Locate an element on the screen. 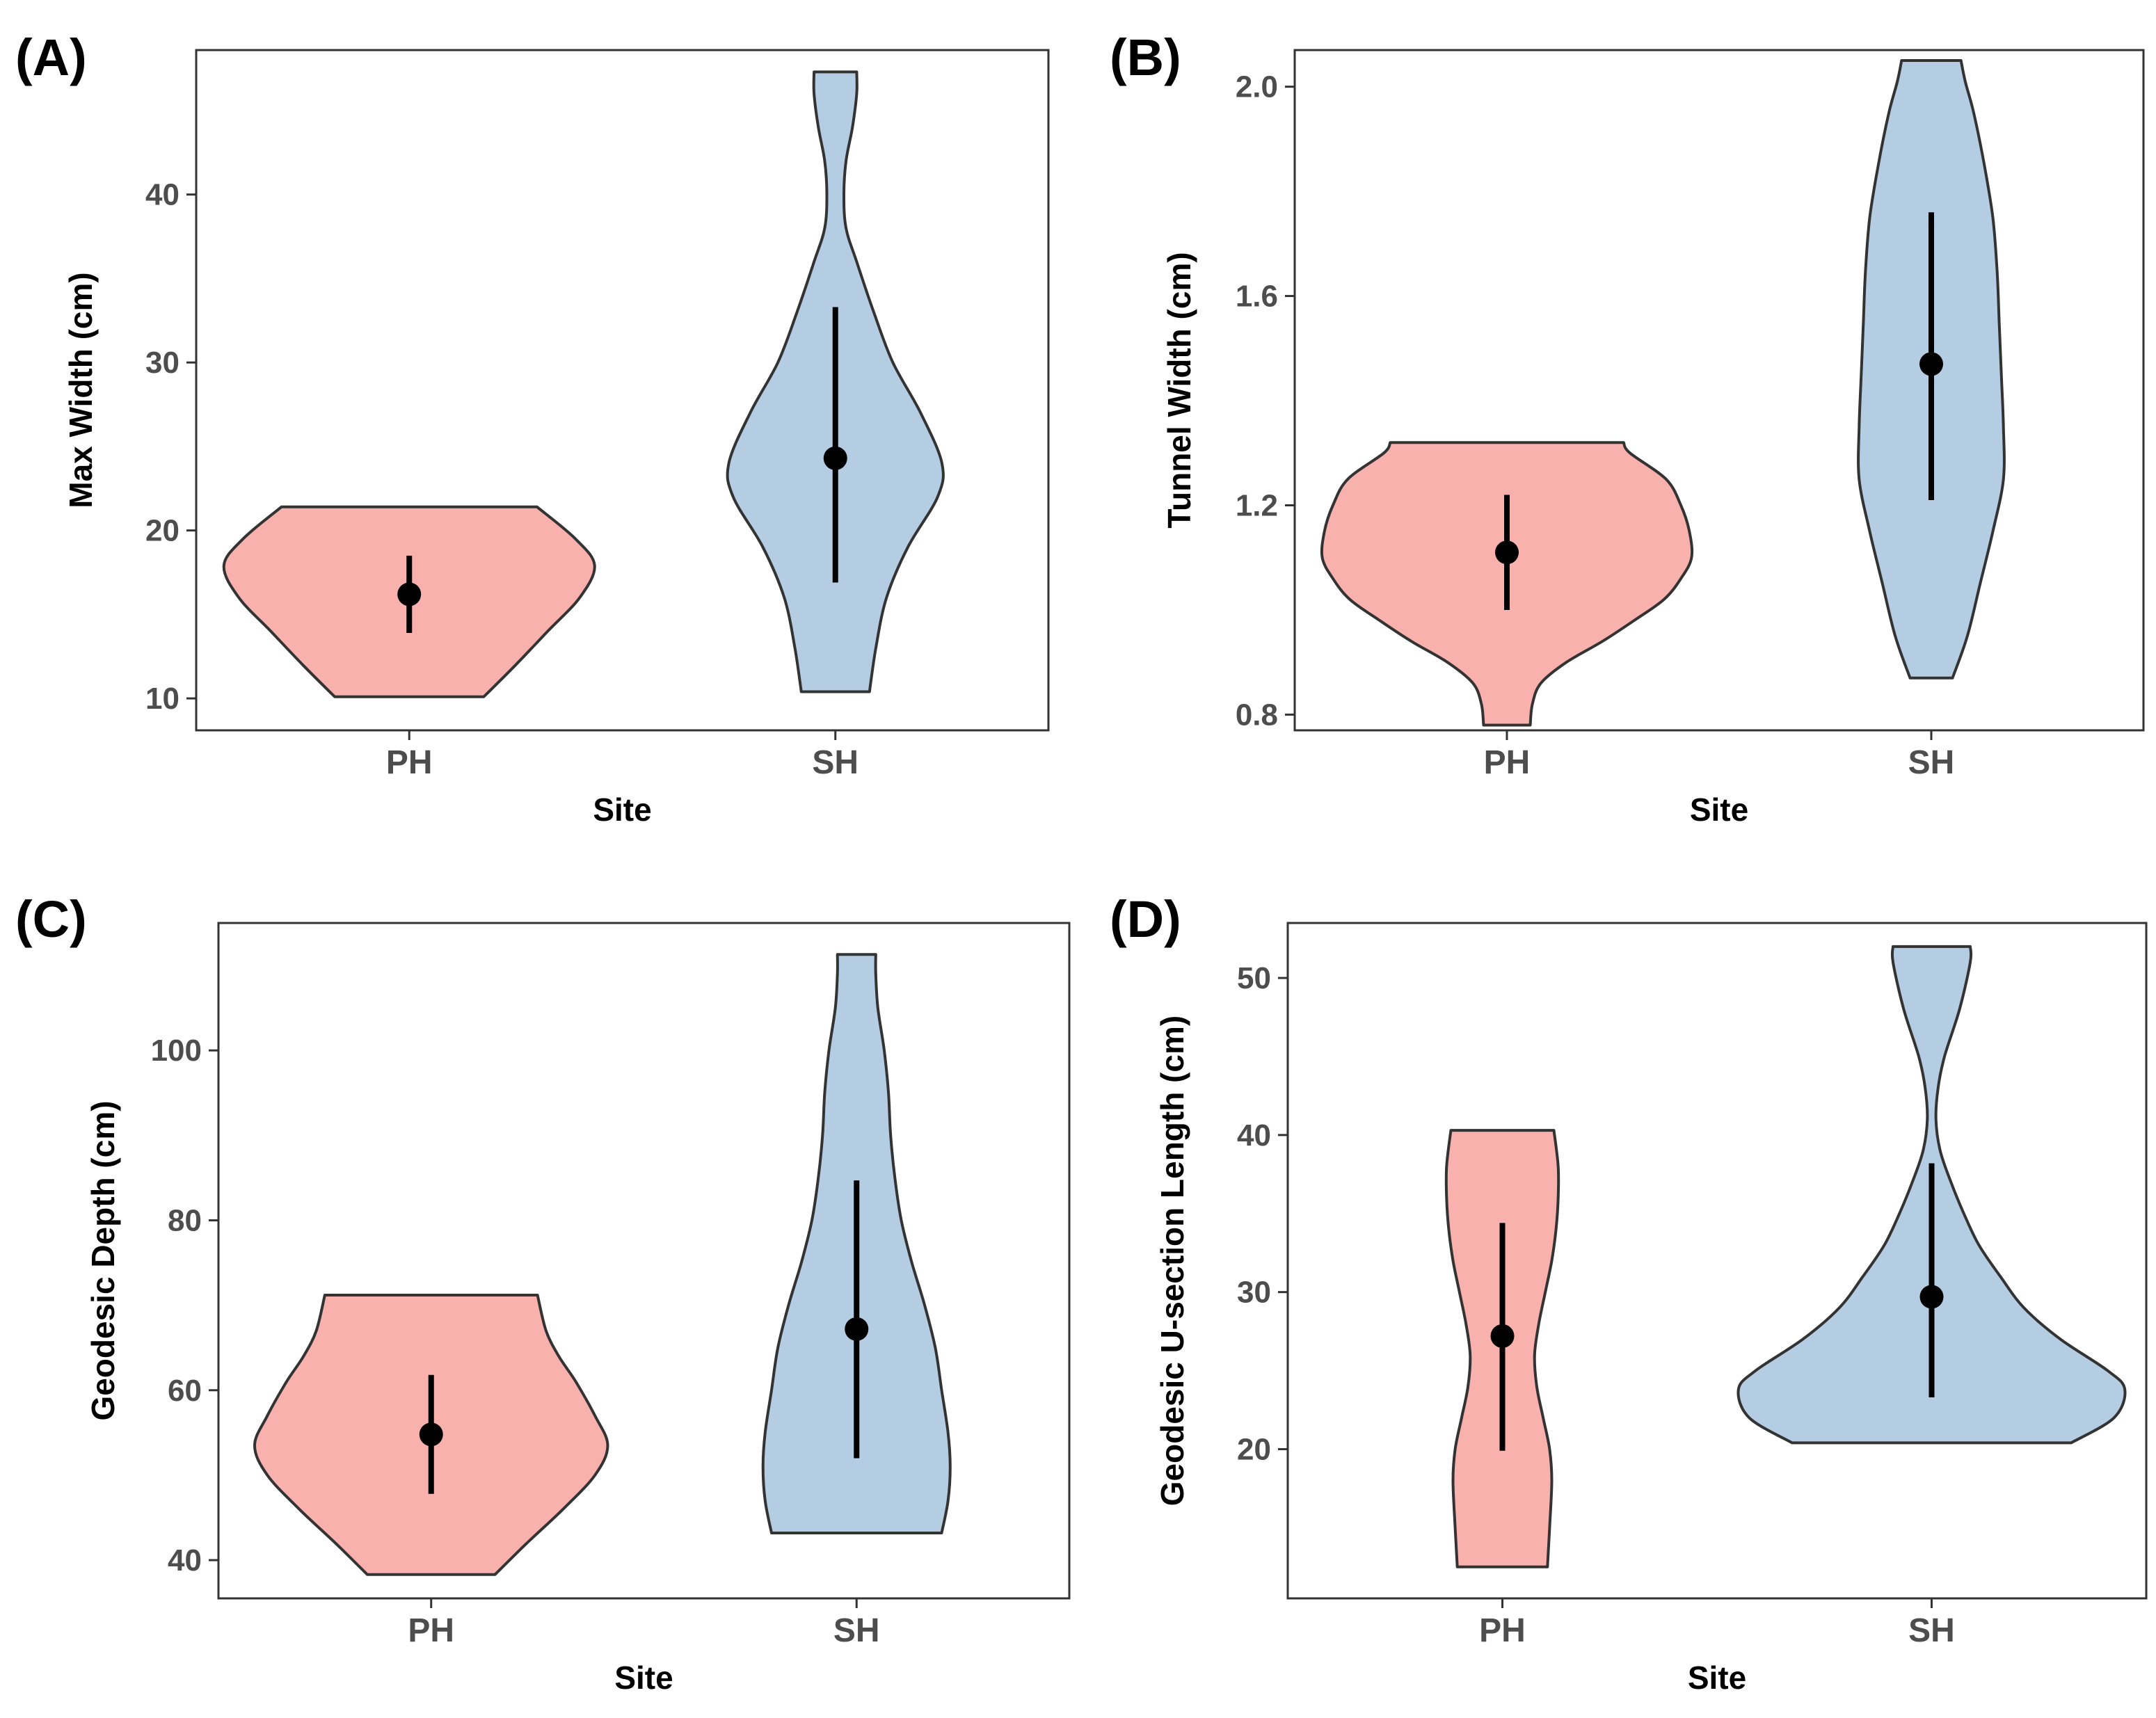 The image size is (2156, 1718). y-axis-title: Tunnel Width (cm) is located at coordinates (1179, 390).